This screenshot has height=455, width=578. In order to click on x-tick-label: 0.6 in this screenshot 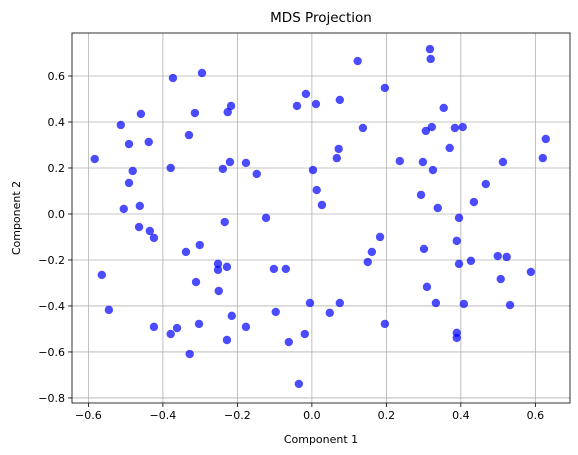, I will do `click(536, 415)`.